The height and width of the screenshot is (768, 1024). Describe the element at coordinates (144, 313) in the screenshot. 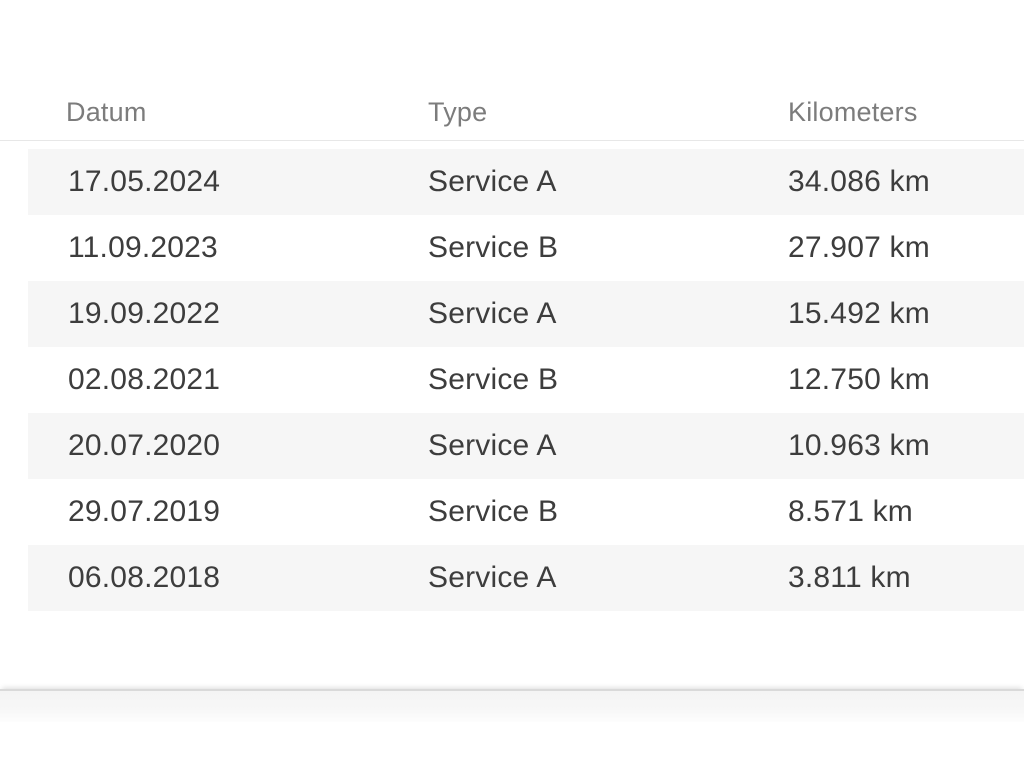

I see `cell-datum: 19.09.2022` at that location.